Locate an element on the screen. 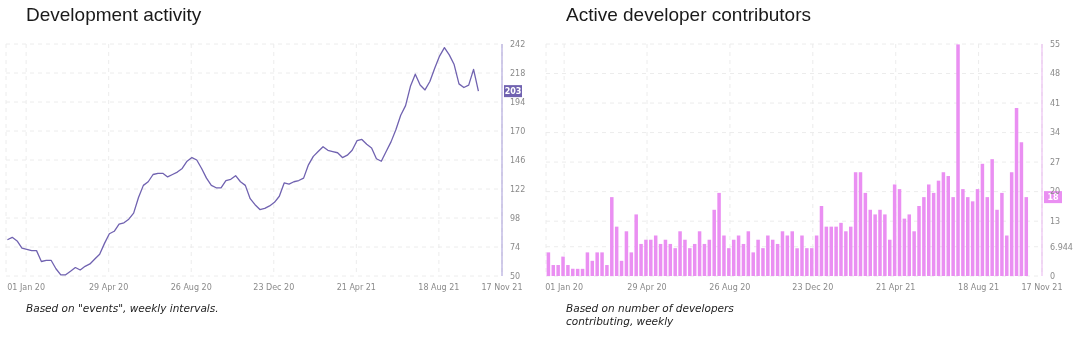 The image size is (1080, 338). y-tick-label: 13 is located at coordinates (1055, 221).